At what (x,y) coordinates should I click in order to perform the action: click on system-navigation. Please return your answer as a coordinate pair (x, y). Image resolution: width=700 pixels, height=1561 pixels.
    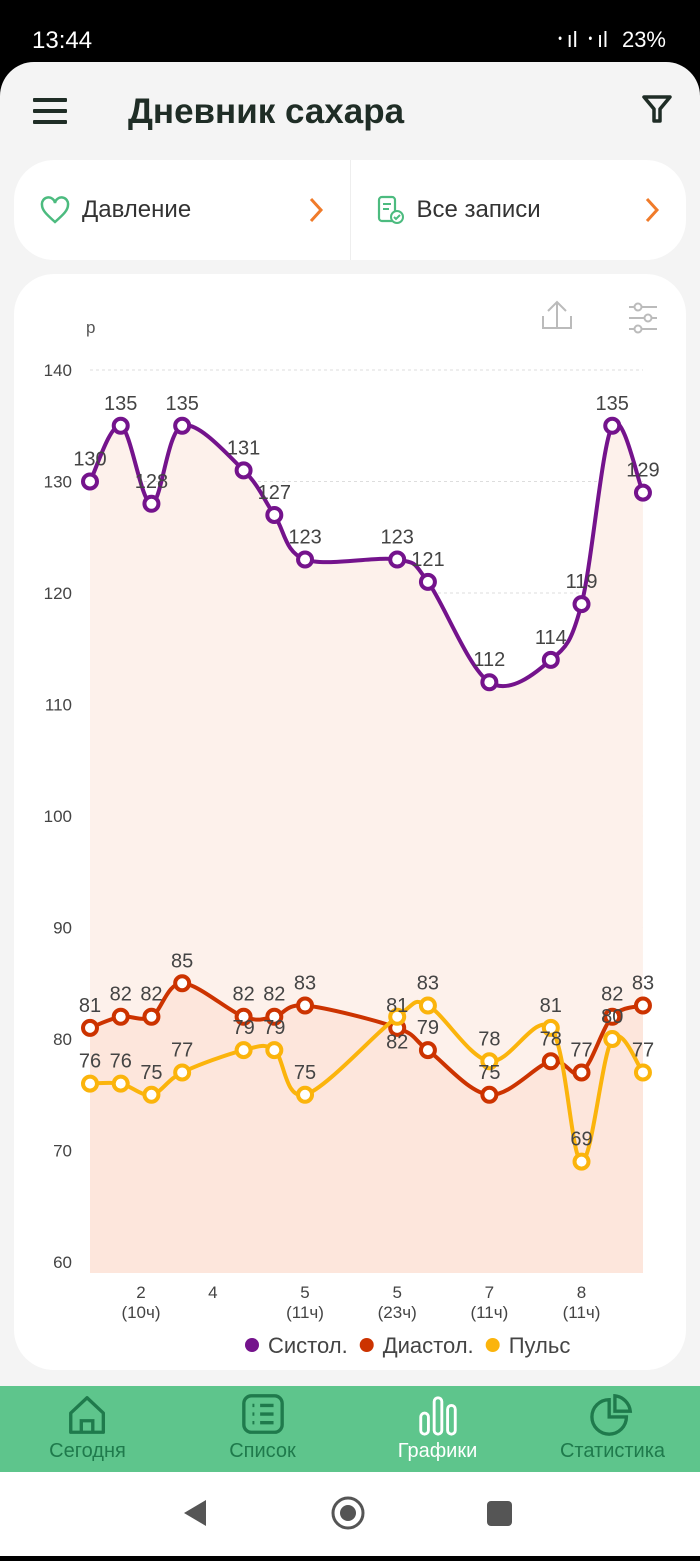
    Looking at the image, I should click on (350, 1514).